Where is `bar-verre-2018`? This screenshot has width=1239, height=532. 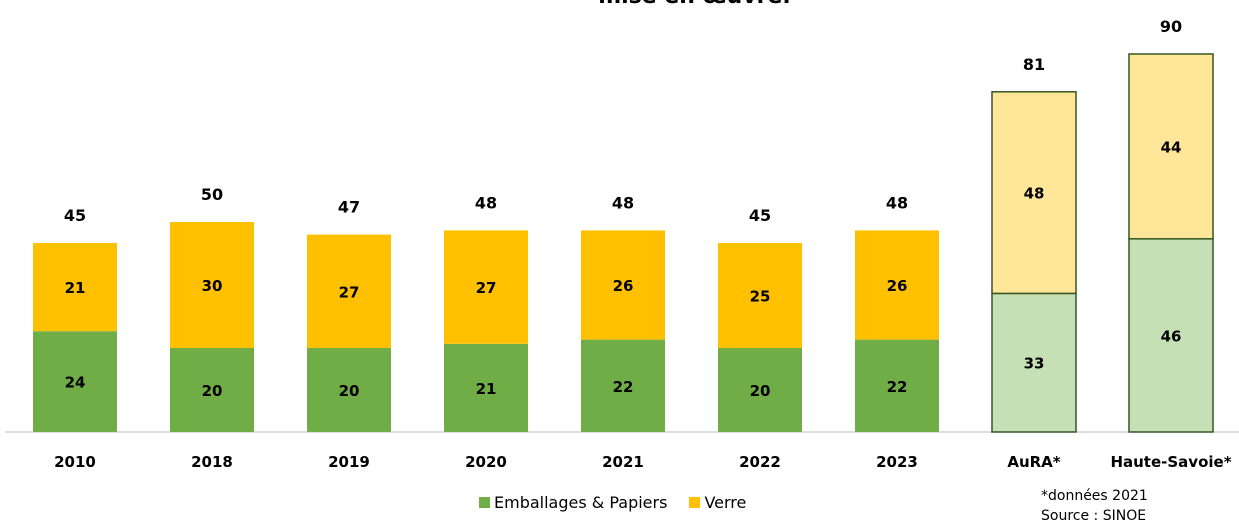 bar-verre-2018 is located at coordinates (212, 285).